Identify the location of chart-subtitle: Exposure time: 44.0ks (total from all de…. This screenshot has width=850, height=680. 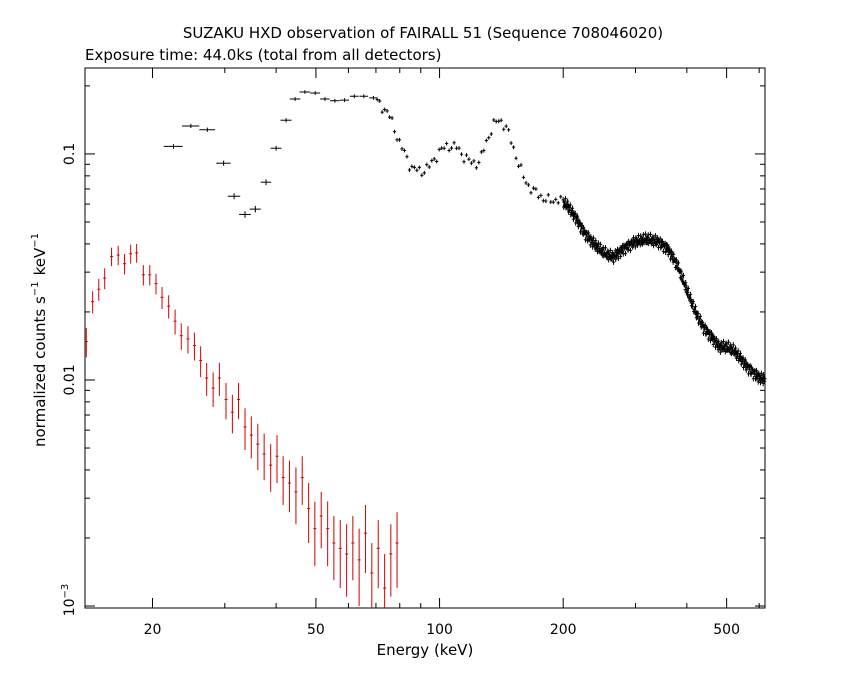
(263, 55).